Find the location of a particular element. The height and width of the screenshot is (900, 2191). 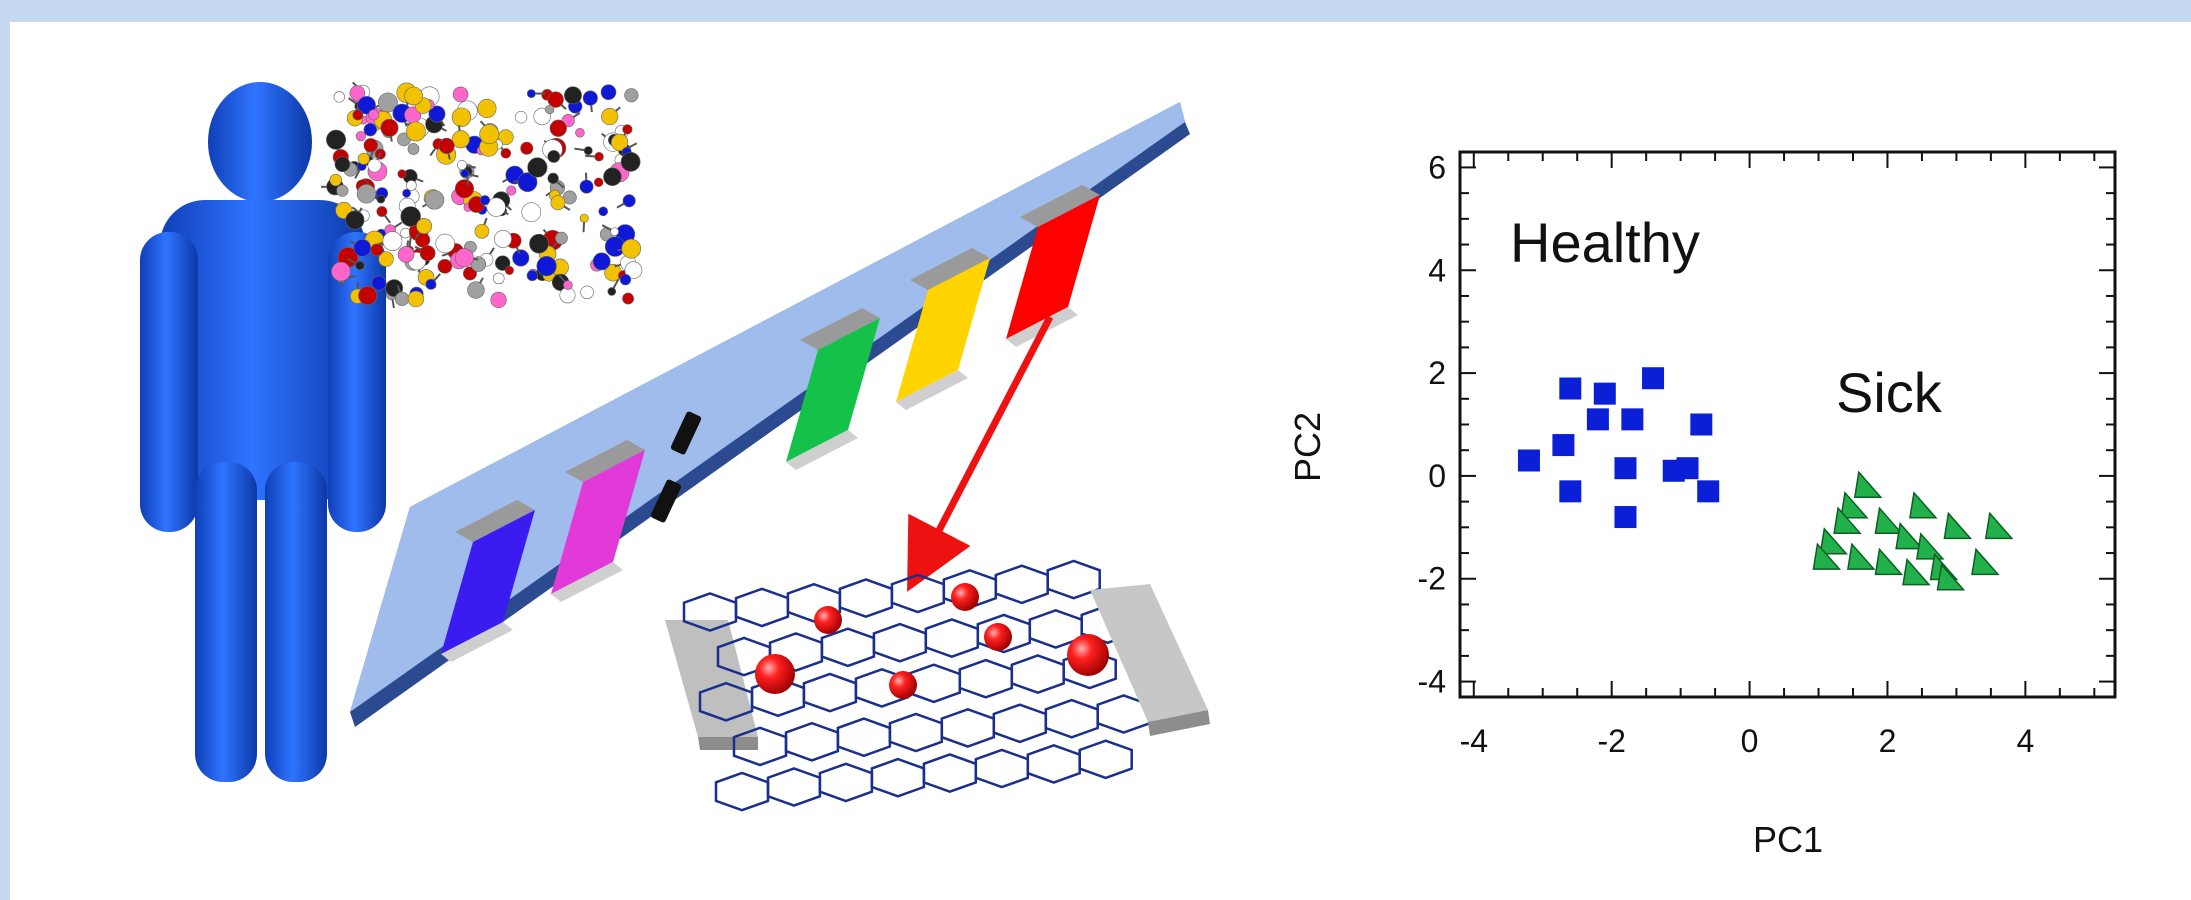

x-tick-label: 2 is located at coordinates (1888, 741).